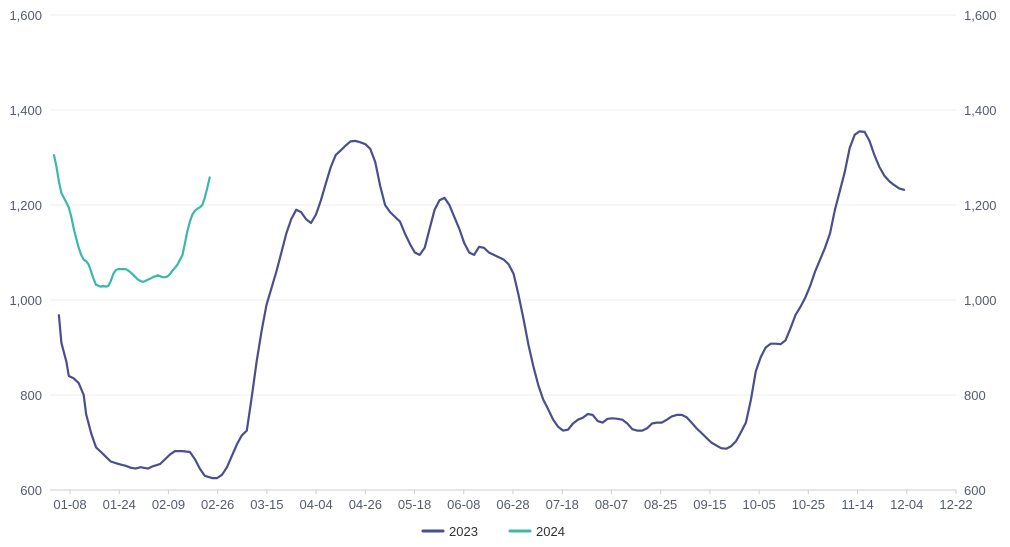  What do you see at coordinates (266, 504) in the screenshot?
I see `x-tick-label: 03-15` at bounding box center [266, 504].